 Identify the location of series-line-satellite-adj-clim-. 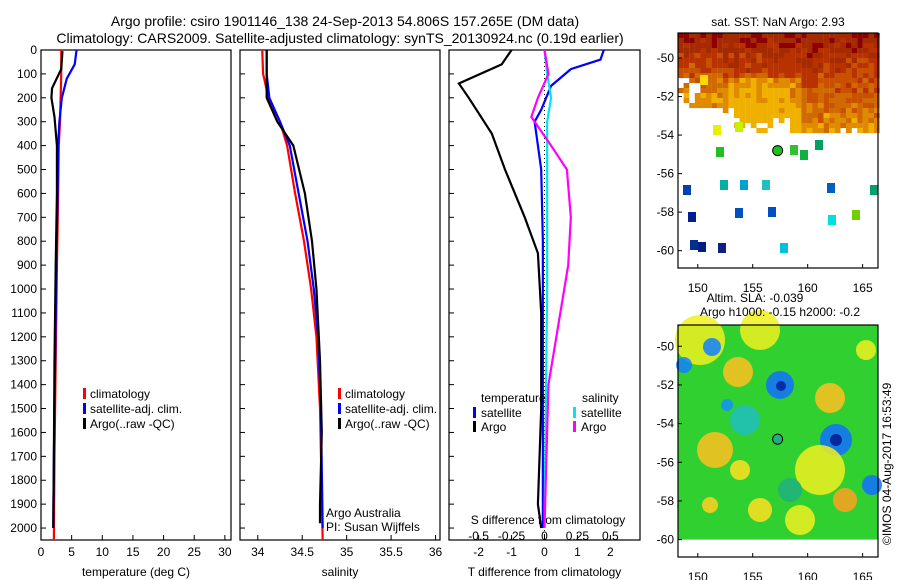
(65, 289).